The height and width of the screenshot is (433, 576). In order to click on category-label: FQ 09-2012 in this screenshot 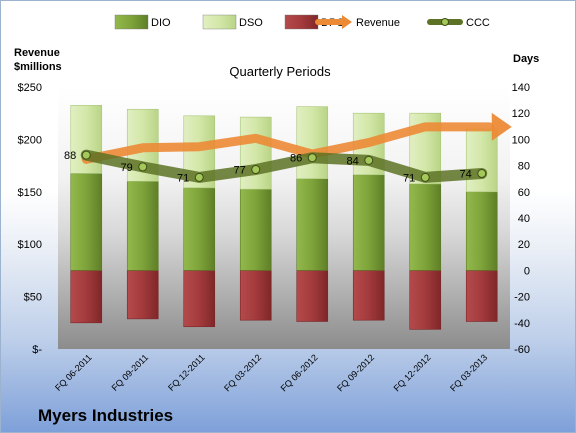, I will do `click(355, 372)`.